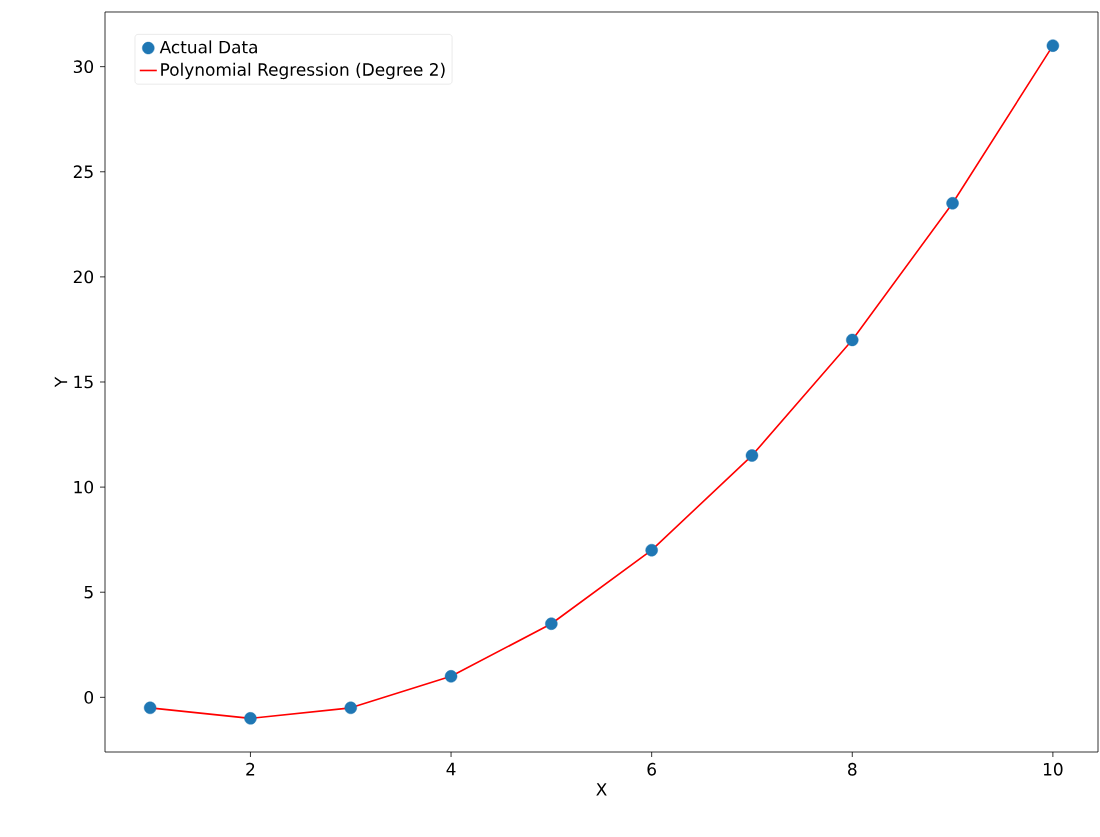 The height and width of the screenshot is (837, 1100). Describe the element at coordinates (83, 172) in the screenshot. I see `y-tick-label: 25` at that location.